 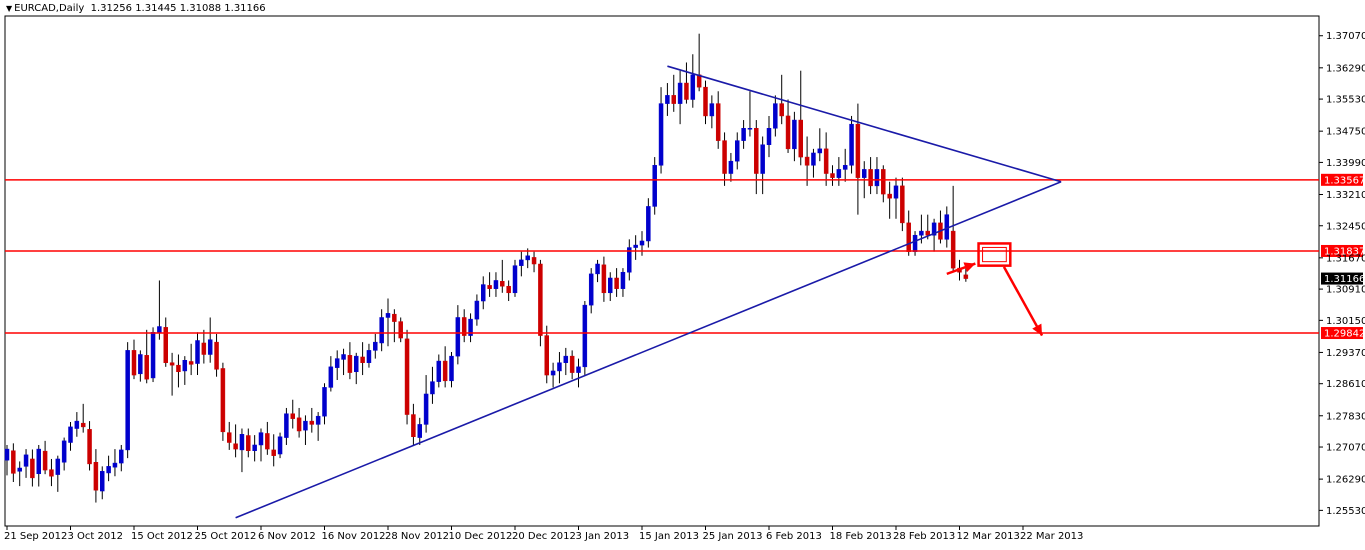 I want to click on current-price-label: 1.31166, so click(x=1344, y=279).